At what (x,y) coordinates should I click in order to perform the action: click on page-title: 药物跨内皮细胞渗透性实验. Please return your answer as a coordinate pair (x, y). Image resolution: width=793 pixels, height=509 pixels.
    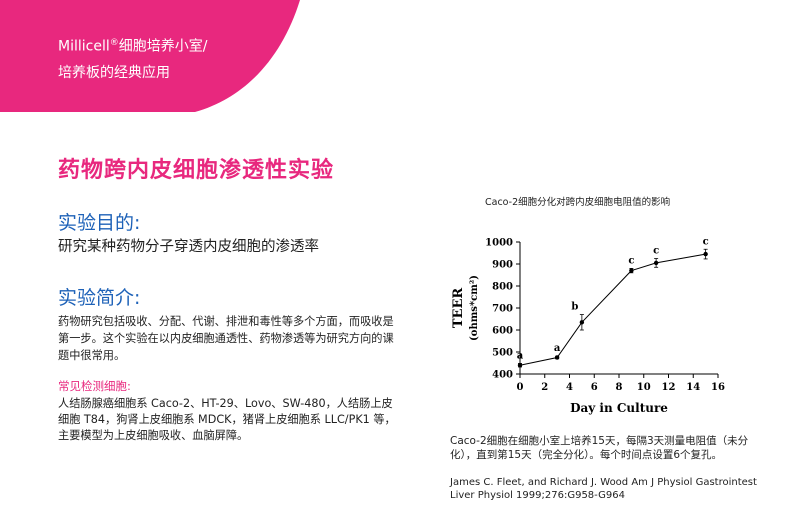
    Looking at the image, I should click on (196, 170).